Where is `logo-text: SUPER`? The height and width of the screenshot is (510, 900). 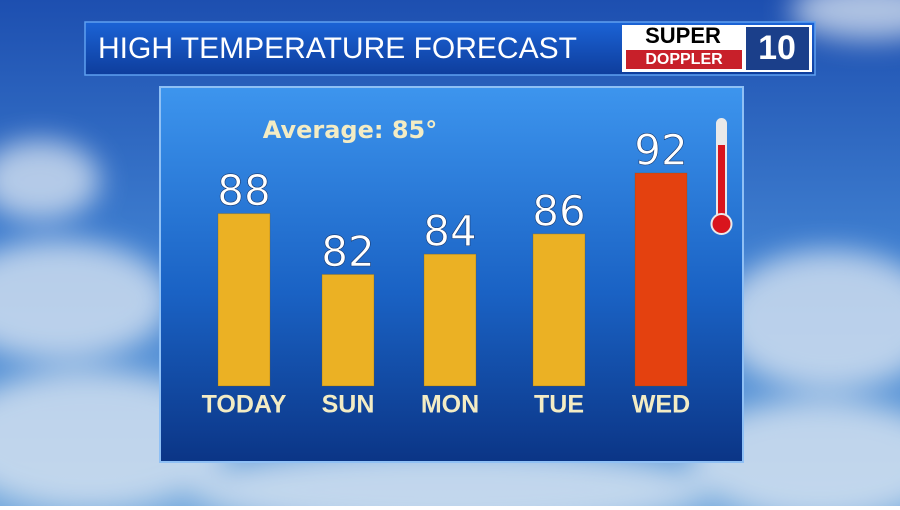 logo-text: SUPER is located at coordinates (683, 35).